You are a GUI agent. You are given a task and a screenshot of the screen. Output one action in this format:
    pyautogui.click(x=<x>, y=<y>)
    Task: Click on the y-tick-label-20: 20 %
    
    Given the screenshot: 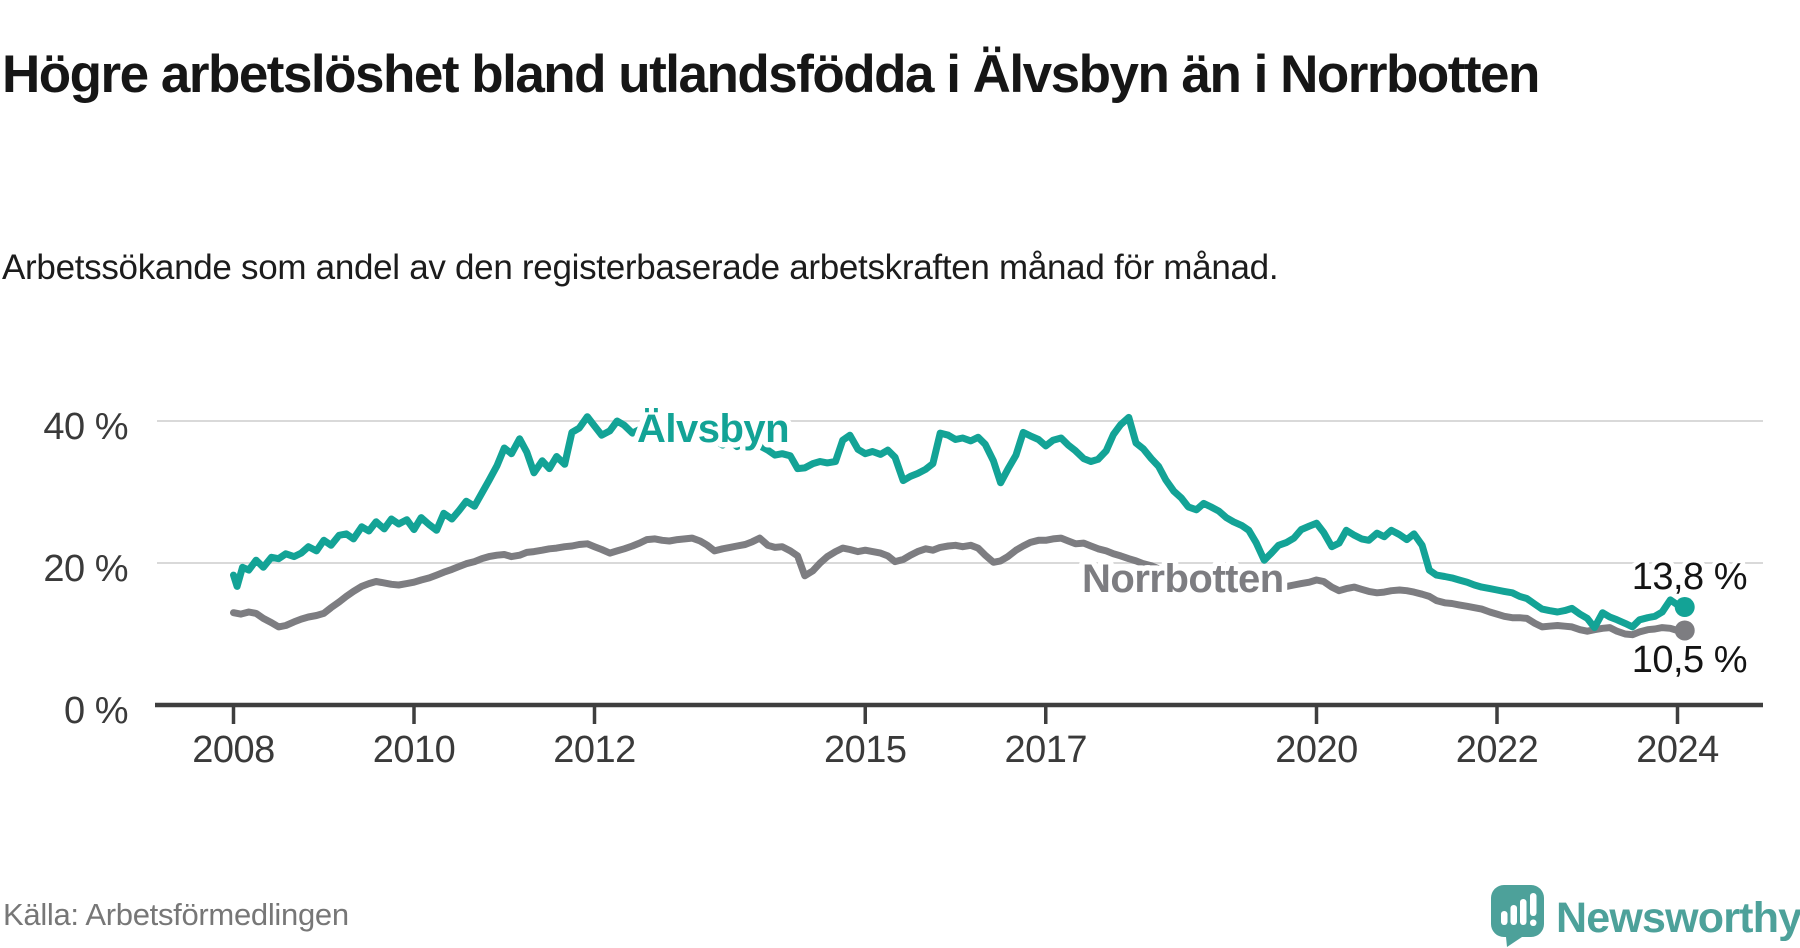 What is the action you would take?
    pyautogui.click(x=85, y=569)
    